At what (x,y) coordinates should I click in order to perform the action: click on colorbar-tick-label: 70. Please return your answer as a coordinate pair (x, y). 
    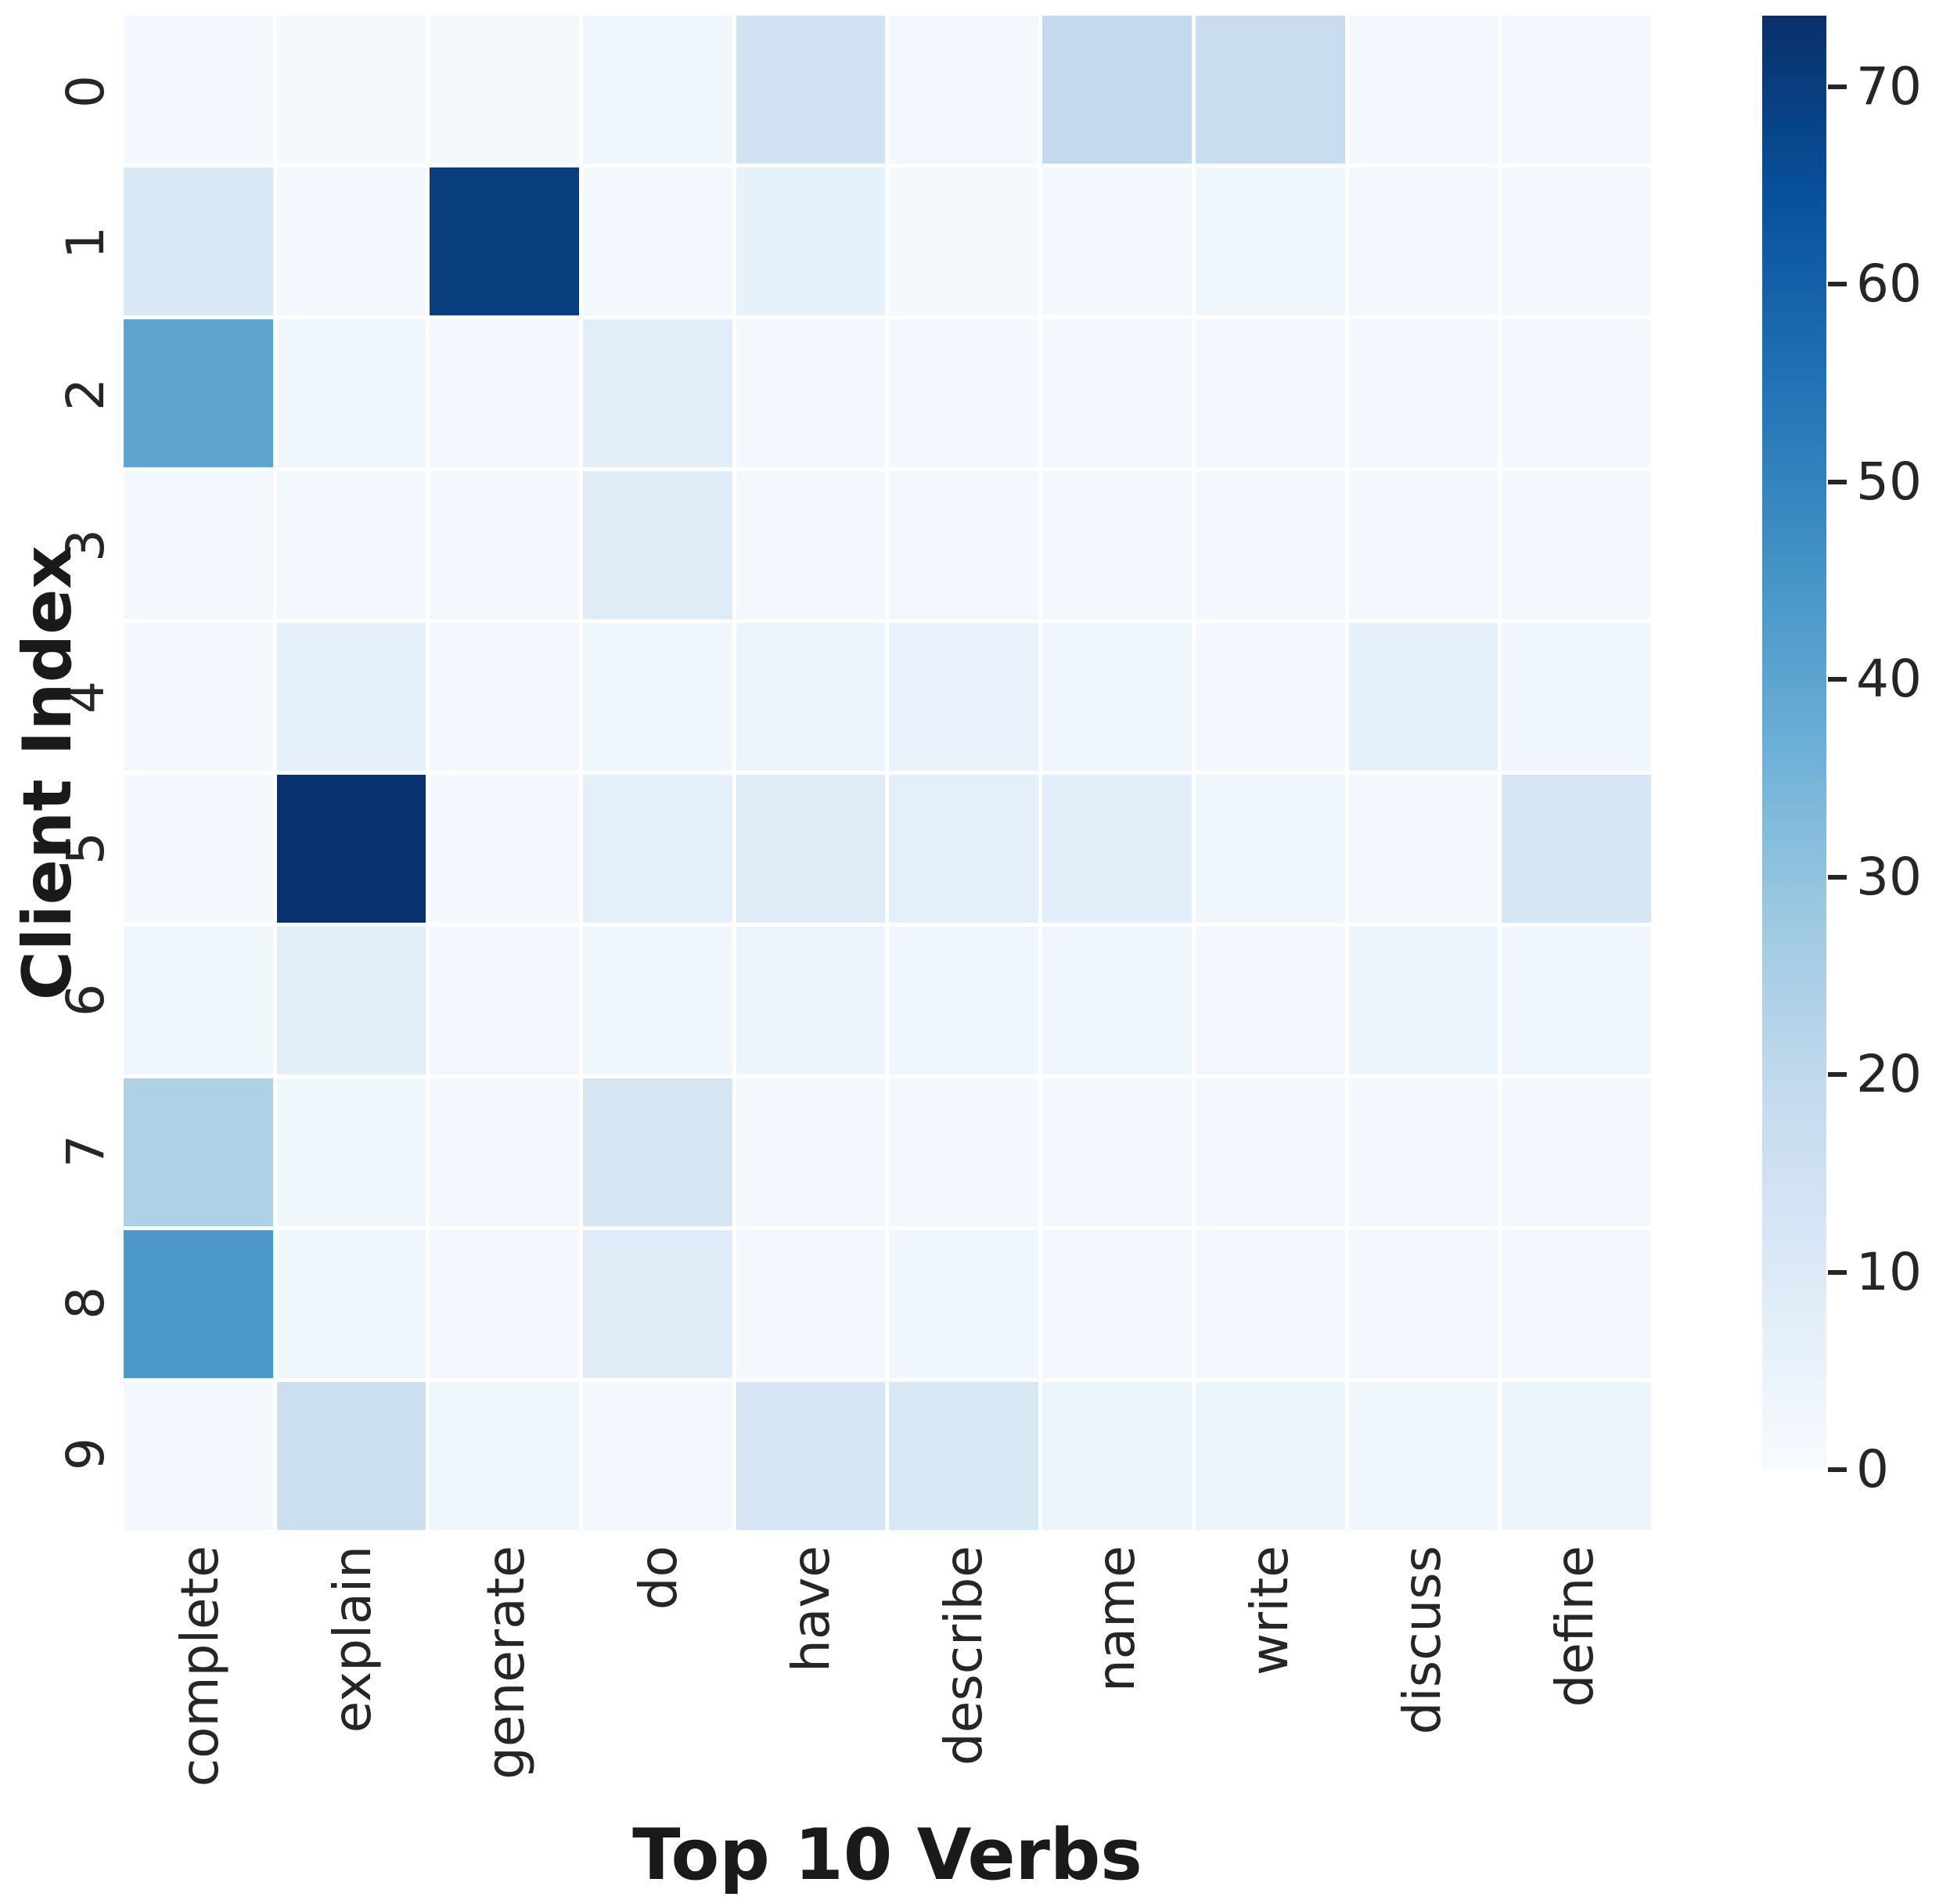
    Looking at the image, I should click on (1889, 86).